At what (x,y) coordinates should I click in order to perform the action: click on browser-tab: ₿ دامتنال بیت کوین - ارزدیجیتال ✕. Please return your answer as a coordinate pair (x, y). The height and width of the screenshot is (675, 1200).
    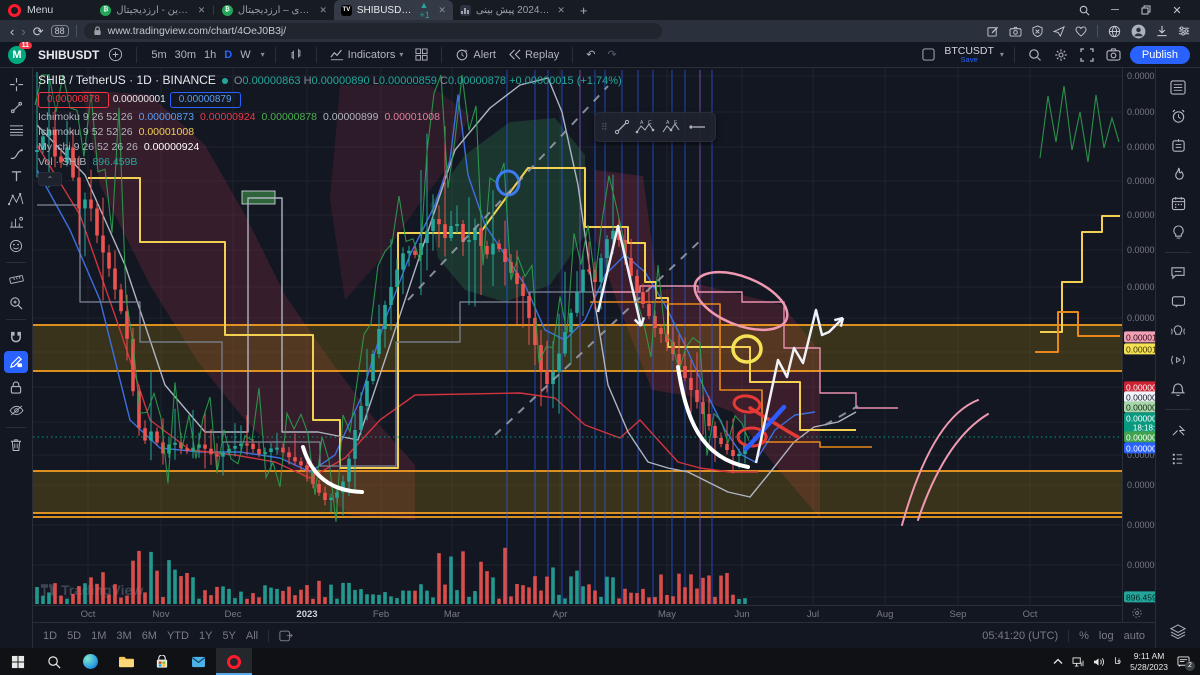
    Looking at the image, I should click on (152, 10).